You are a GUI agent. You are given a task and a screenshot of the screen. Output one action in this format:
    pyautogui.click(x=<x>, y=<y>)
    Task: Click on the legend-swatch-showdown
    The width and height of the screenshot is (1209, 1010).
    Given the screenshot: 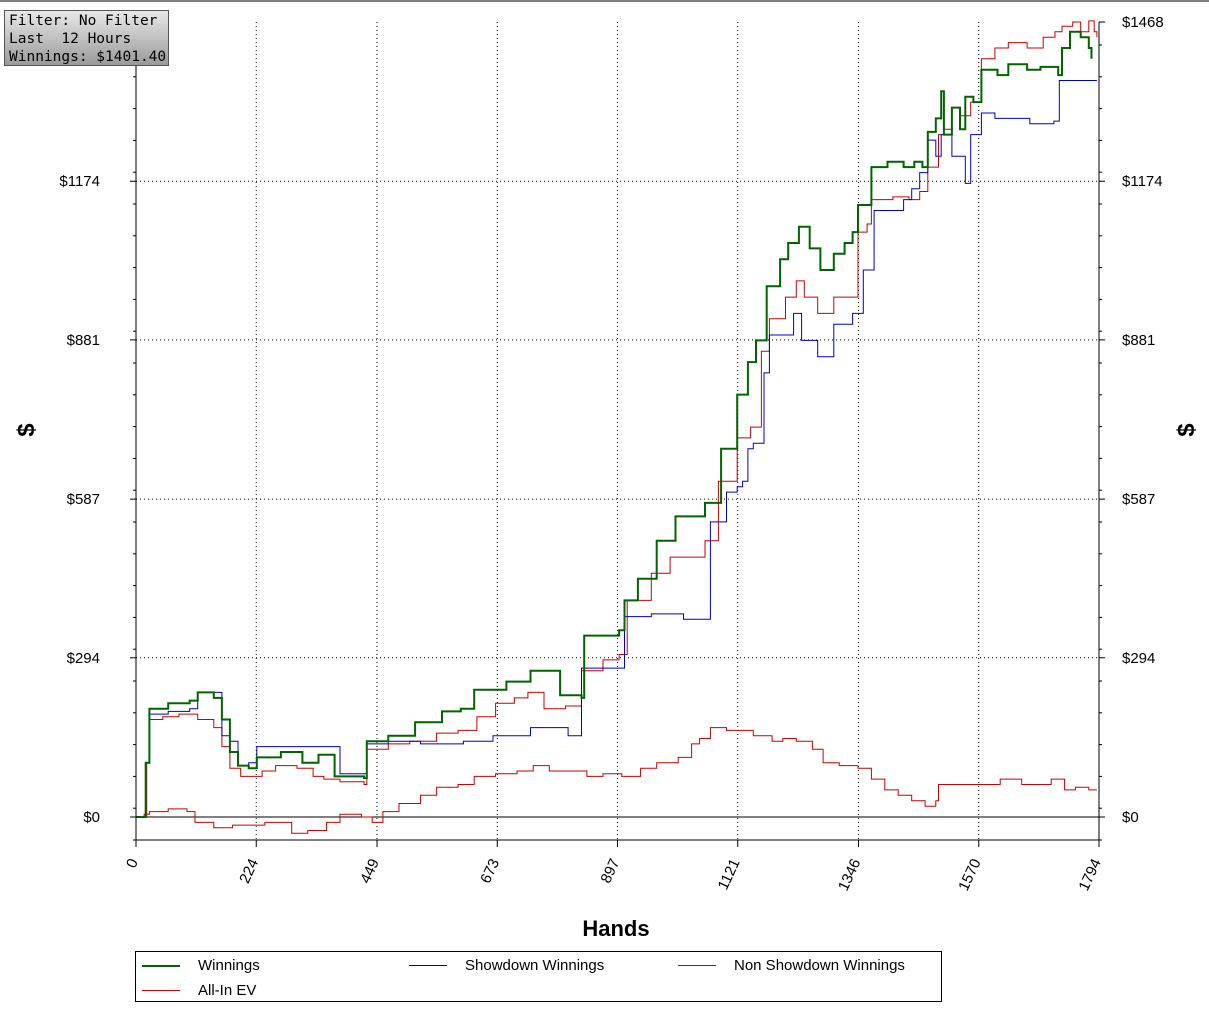 What is the action you would take?
    pyautogui.click(x=428, y=965)
    